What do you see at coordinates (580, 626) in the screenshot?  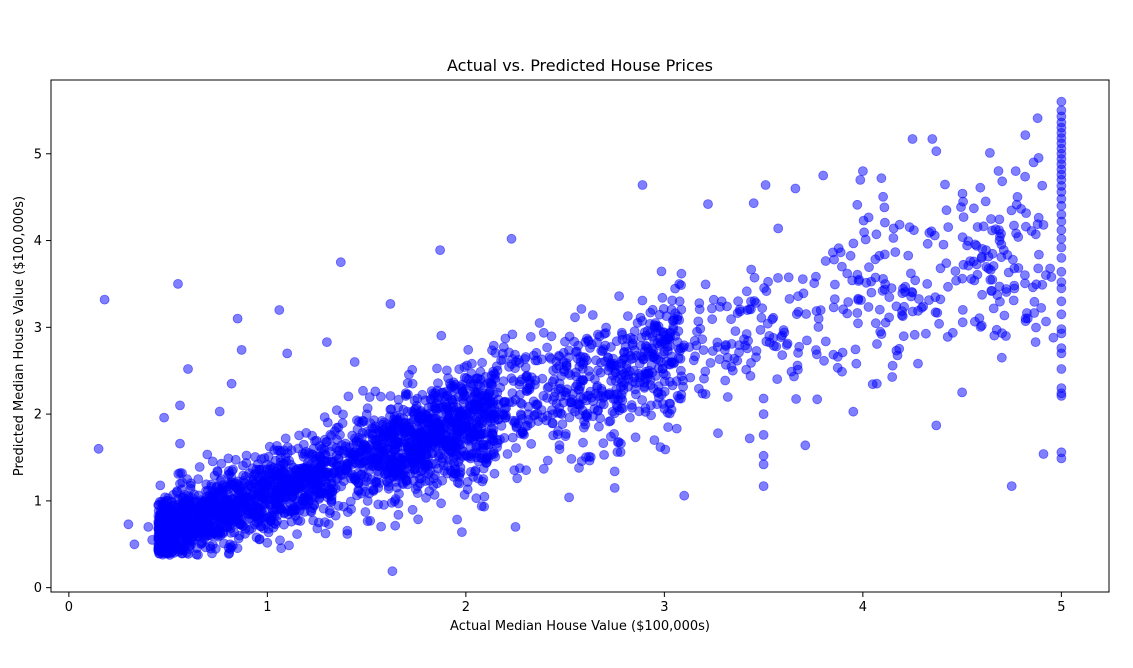 I see `x-axis-label: Actual Median House Value ($100,000s)` at bounding box center [580, 626].